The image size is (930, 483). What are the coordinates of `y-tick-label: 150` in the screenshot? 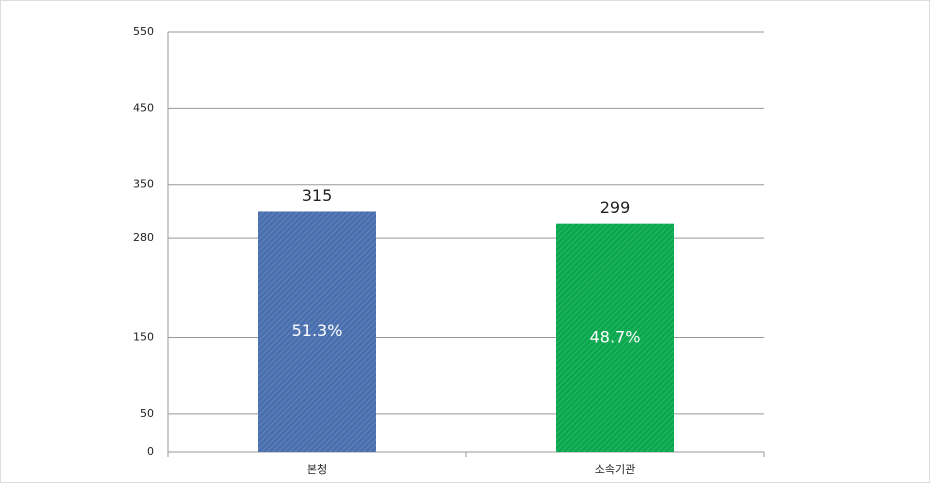 It's located at (143, 336).